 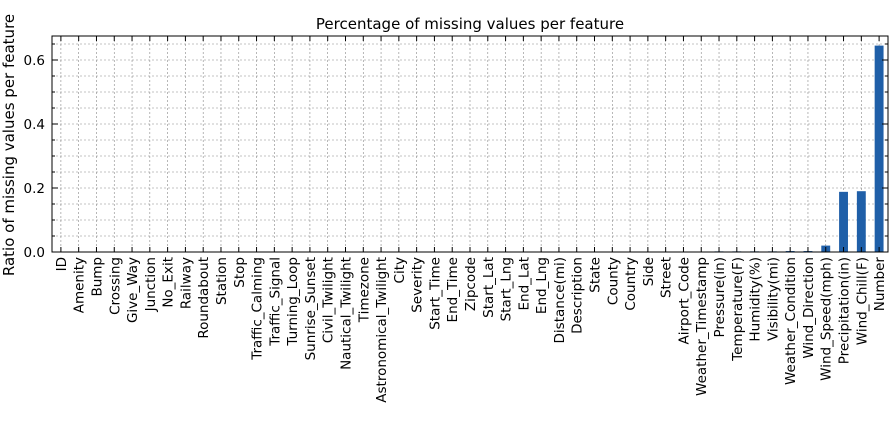 I want to click on x-tick-label: Astronomical_Twilight, so click(x=382, y=330).